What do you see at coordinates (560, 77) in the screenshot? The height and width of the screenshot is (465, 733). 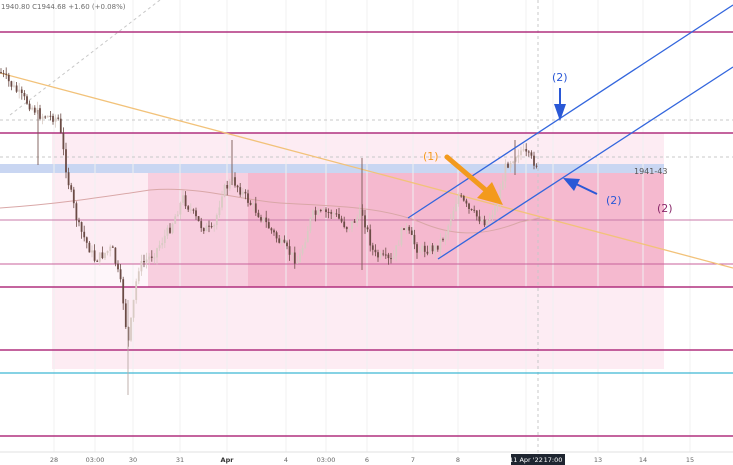 I see `annotation-blue-top: (2)` at bounding box center [560, 77].